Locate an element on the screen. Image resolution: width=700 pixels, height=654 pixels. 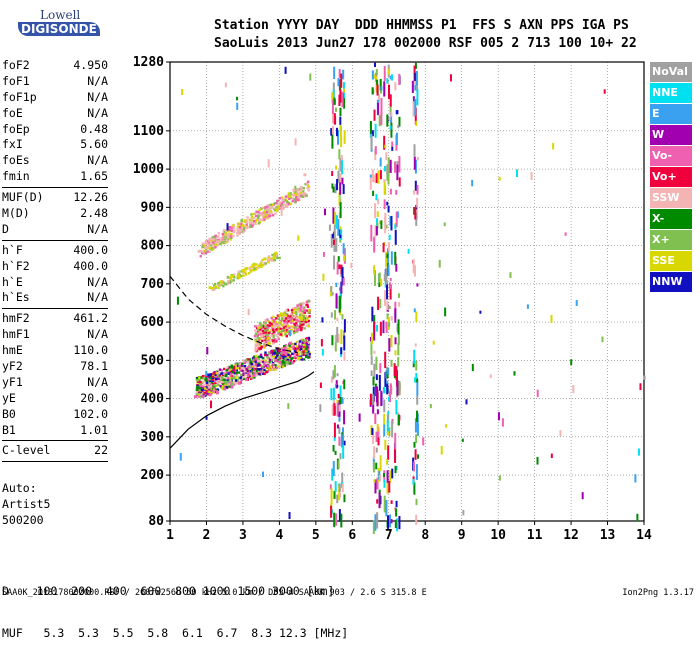
param-row: foEs N/A is located at coordinates (55, 161).